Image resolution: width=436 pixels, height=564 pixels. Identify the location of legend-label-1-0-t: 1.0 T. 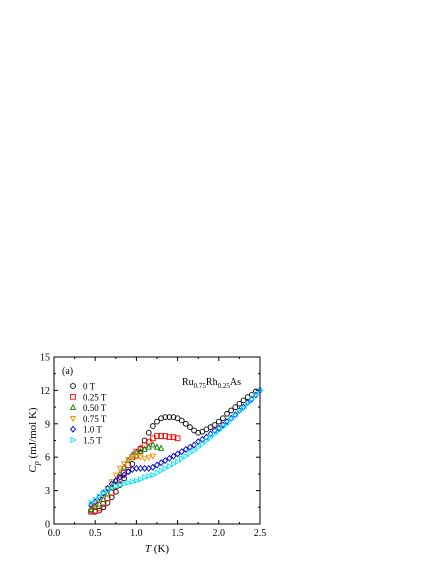
(92, 430).